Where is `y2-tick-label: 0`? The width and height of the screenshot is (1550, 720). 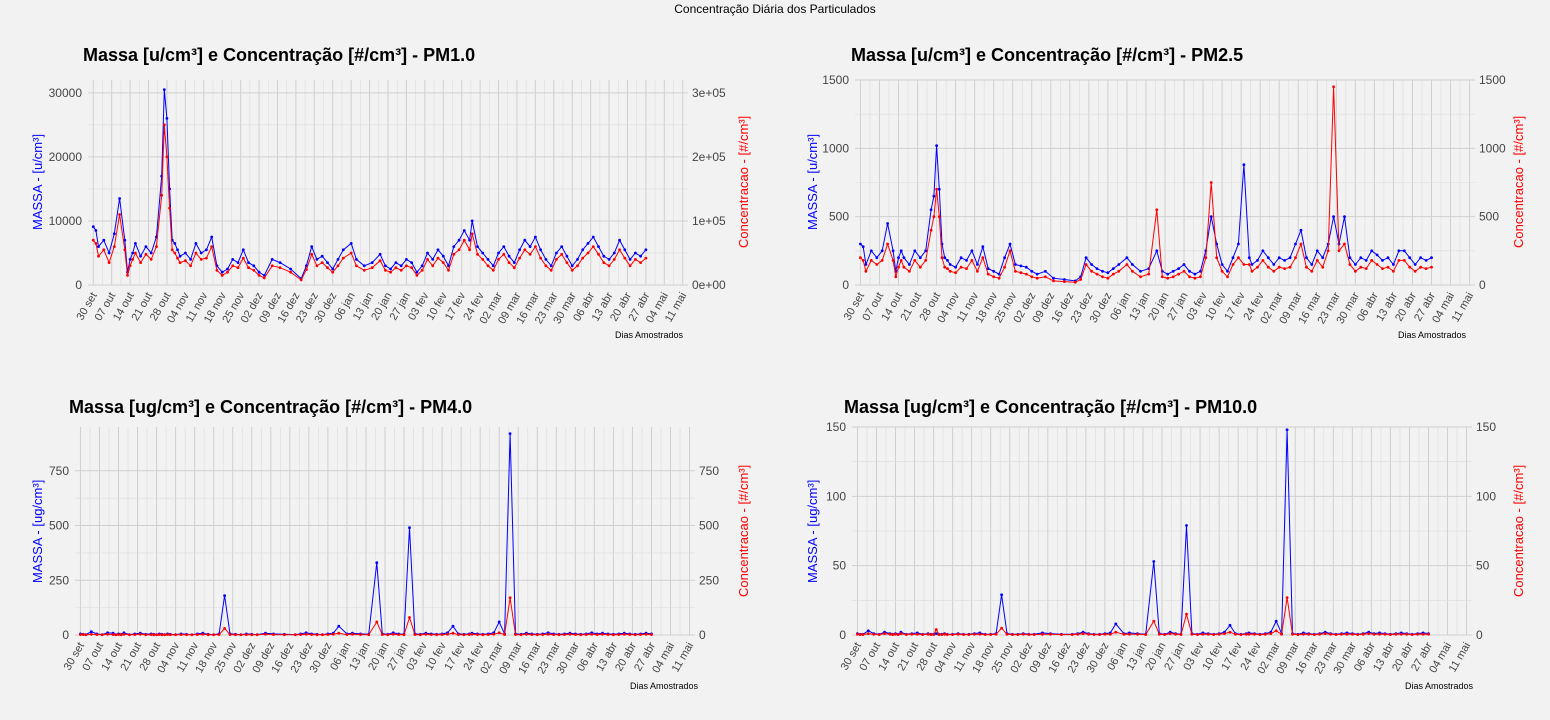 y2-tick-label: 0 is located at coordinates (702, 635).